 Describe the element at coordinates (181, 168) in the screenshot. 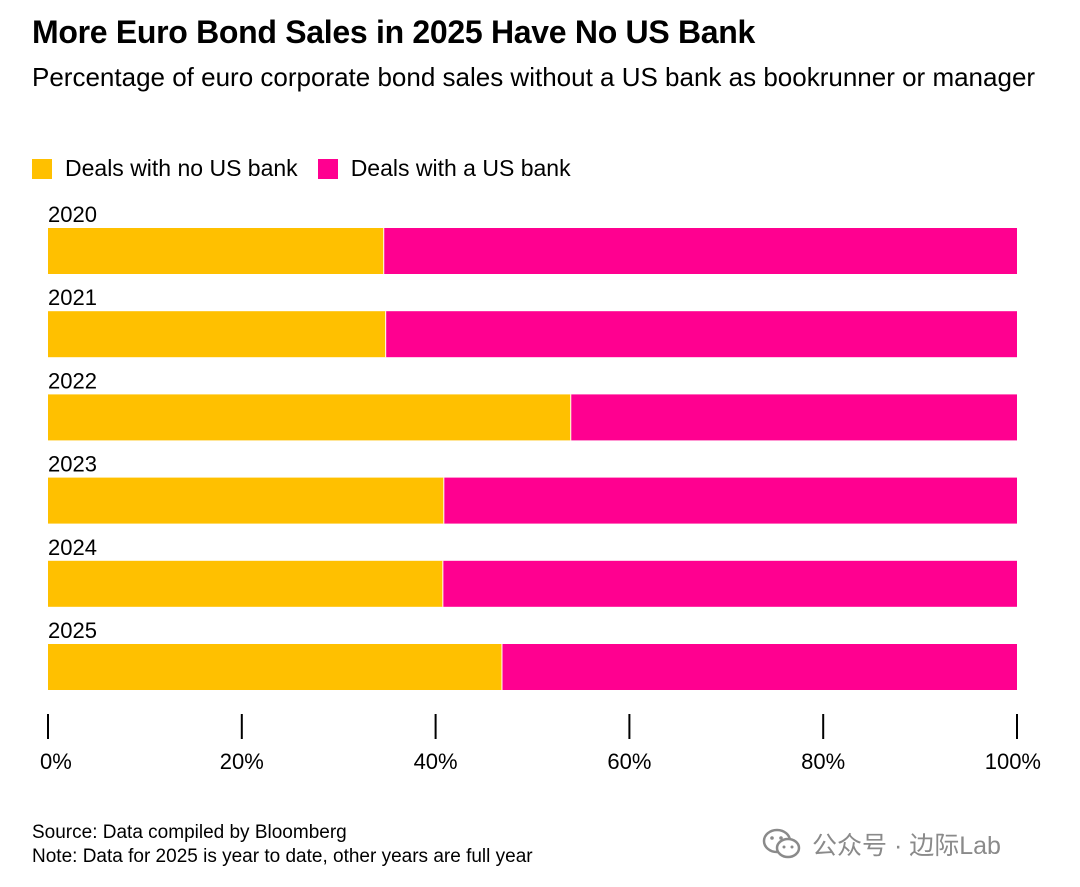

I see `legend-label-no-us-bank: Deals with no US bank` at that location.